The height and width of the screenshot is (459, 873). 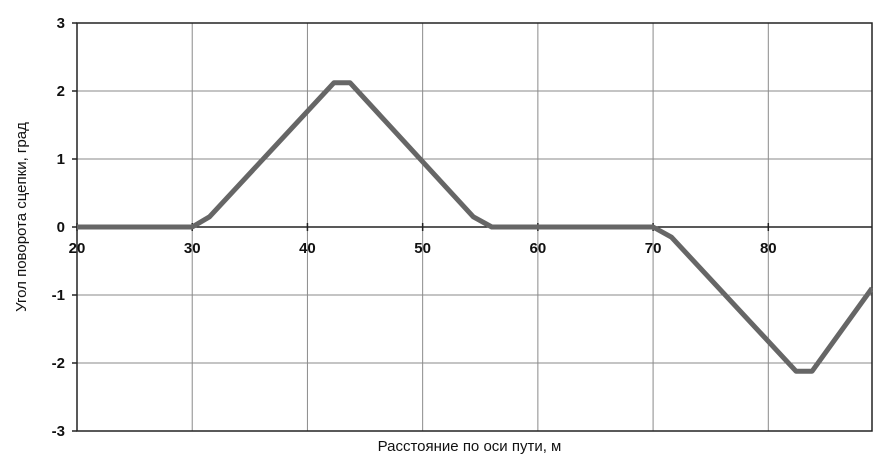 I want to click on x-tick-label: 70, so click(x=653, y=248).